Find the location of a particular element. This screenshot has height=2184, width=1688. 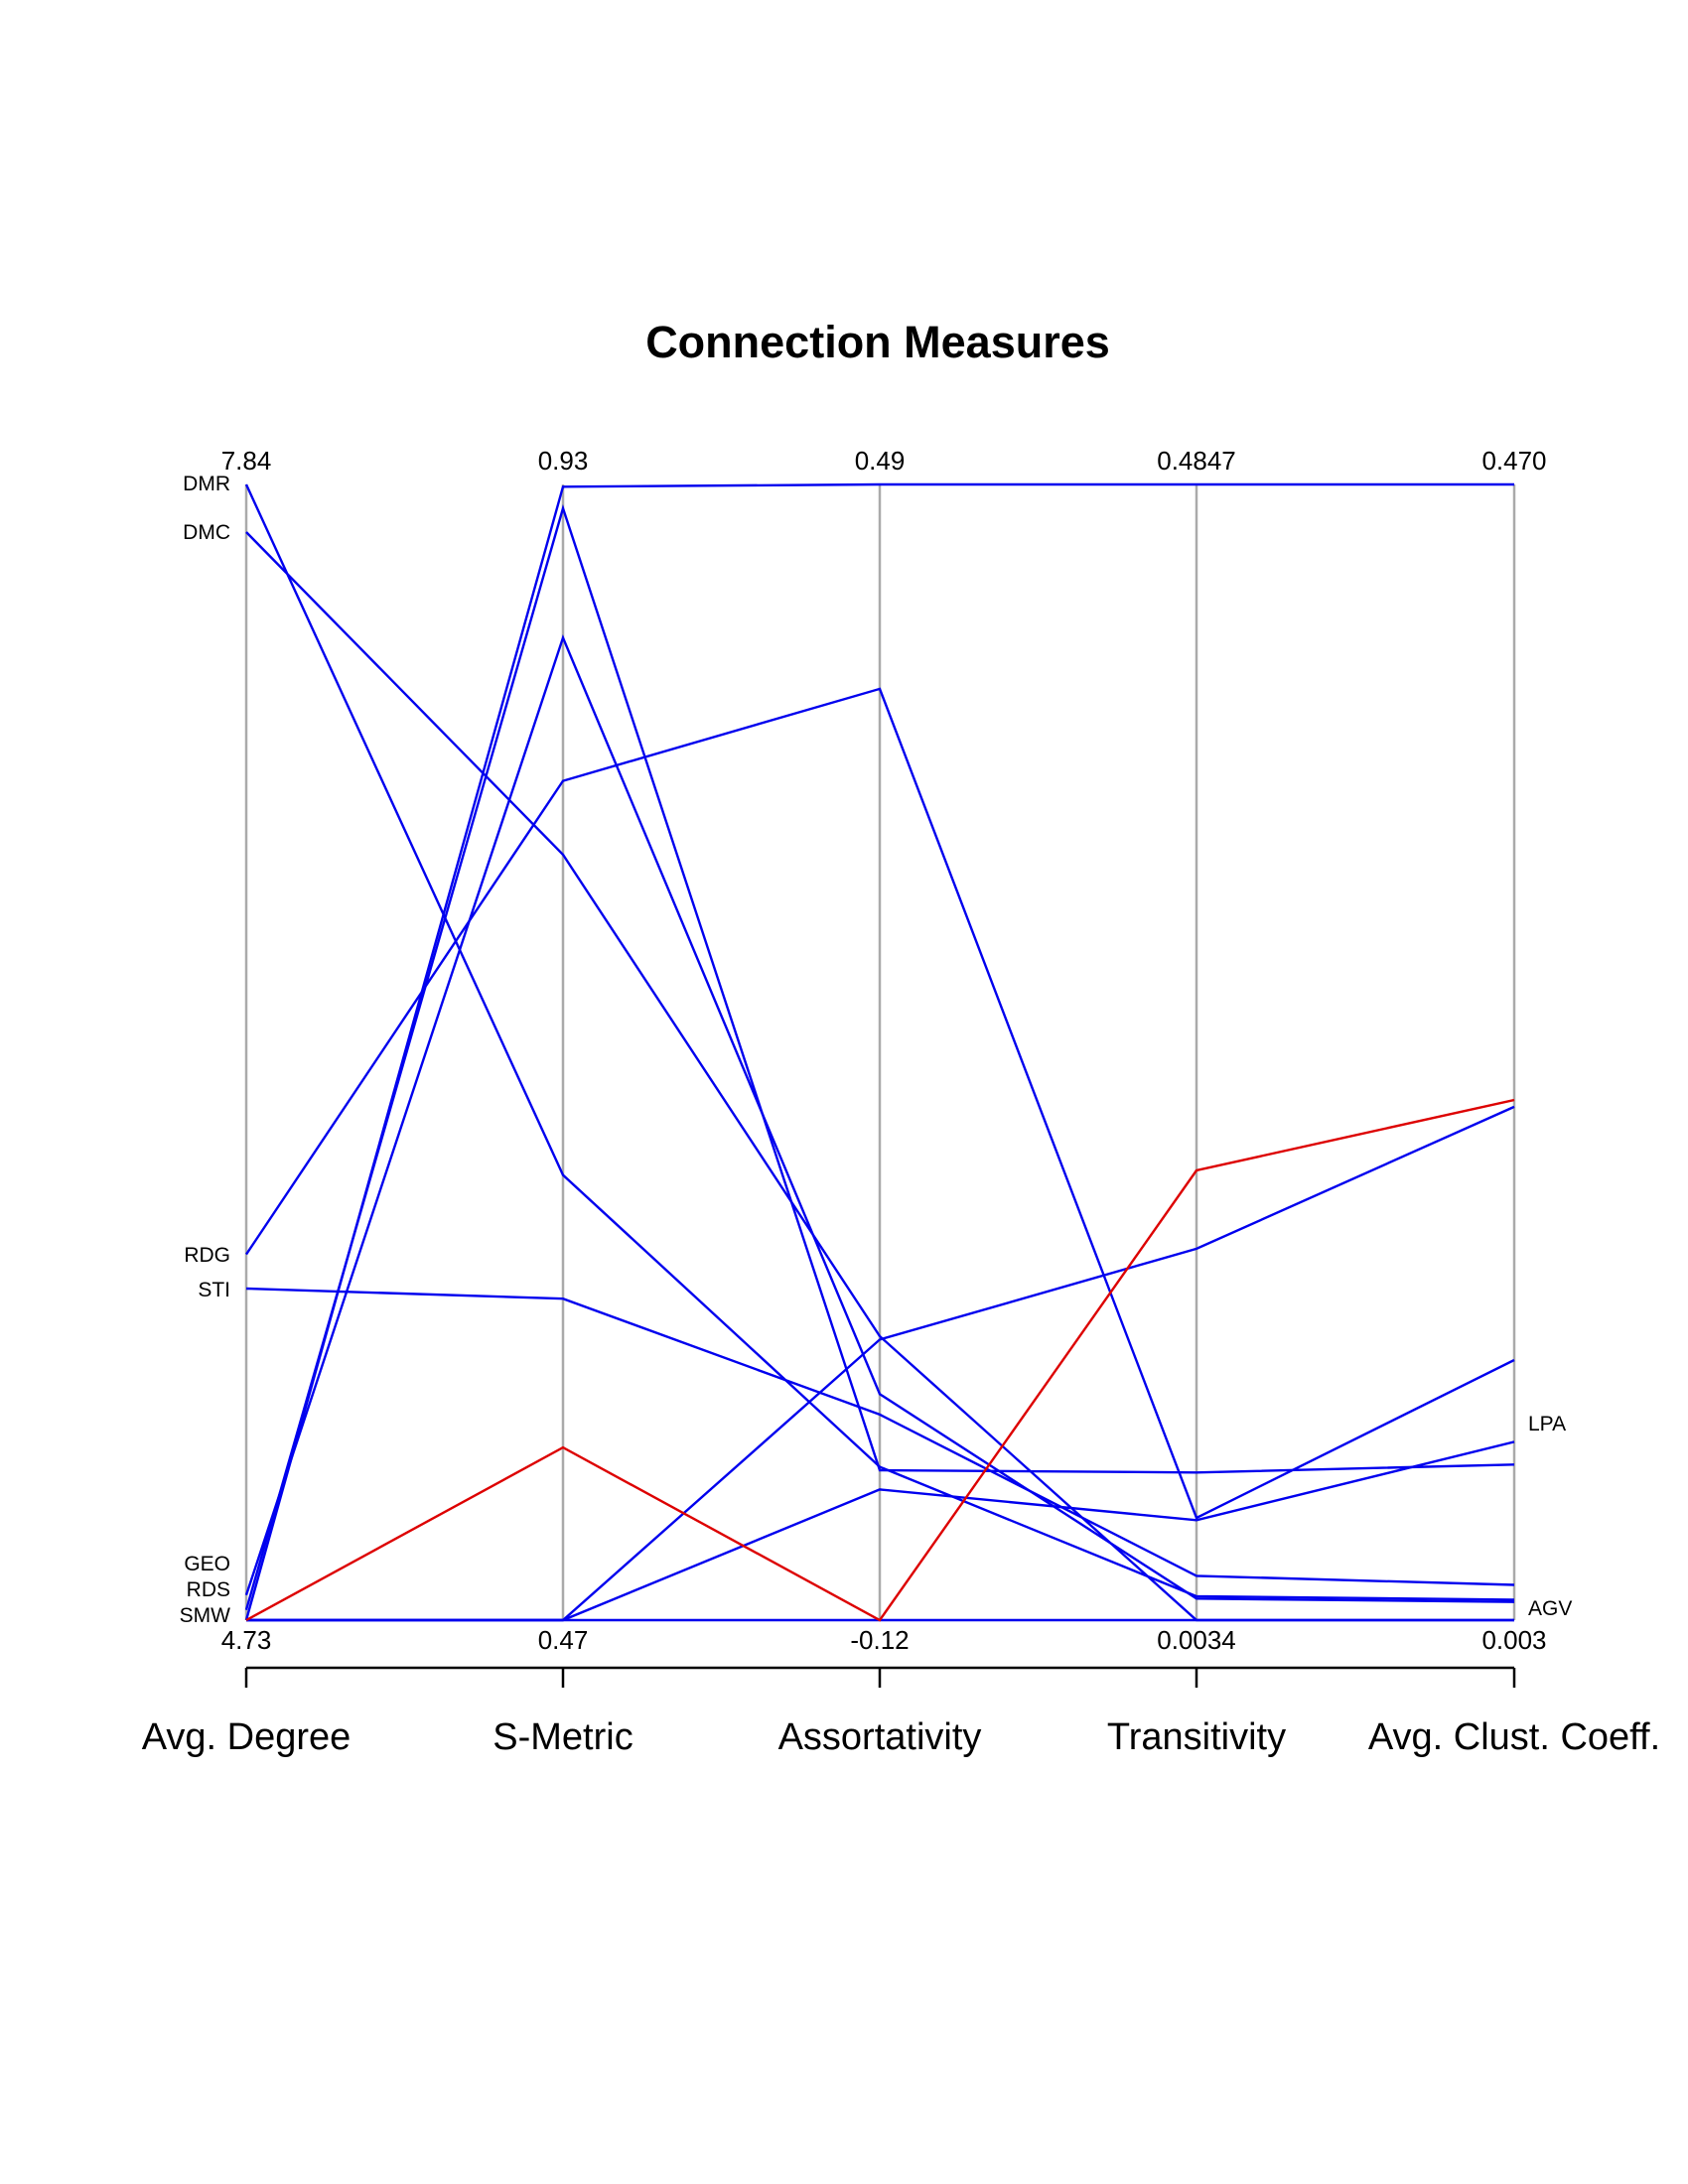

axis-max-label: 0.4847 is located at coordinates (1196, 461).